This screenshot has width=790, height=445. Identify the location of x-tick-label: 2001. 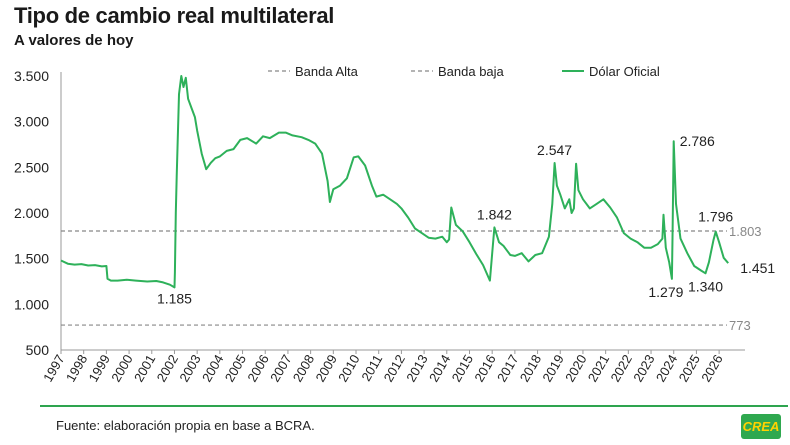
(144, 368).